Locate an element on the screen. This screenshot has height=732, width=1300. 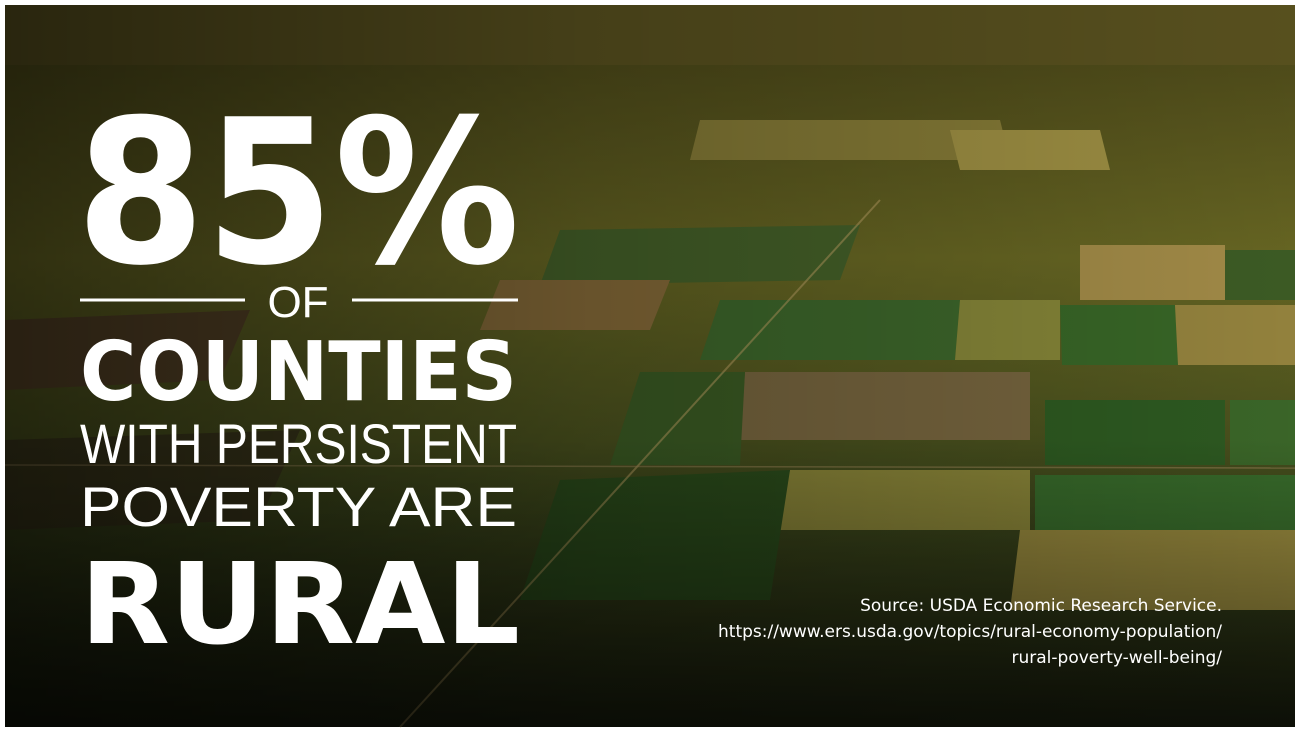
headline-subject: COUNTIES is located at coordinates (298, 372).